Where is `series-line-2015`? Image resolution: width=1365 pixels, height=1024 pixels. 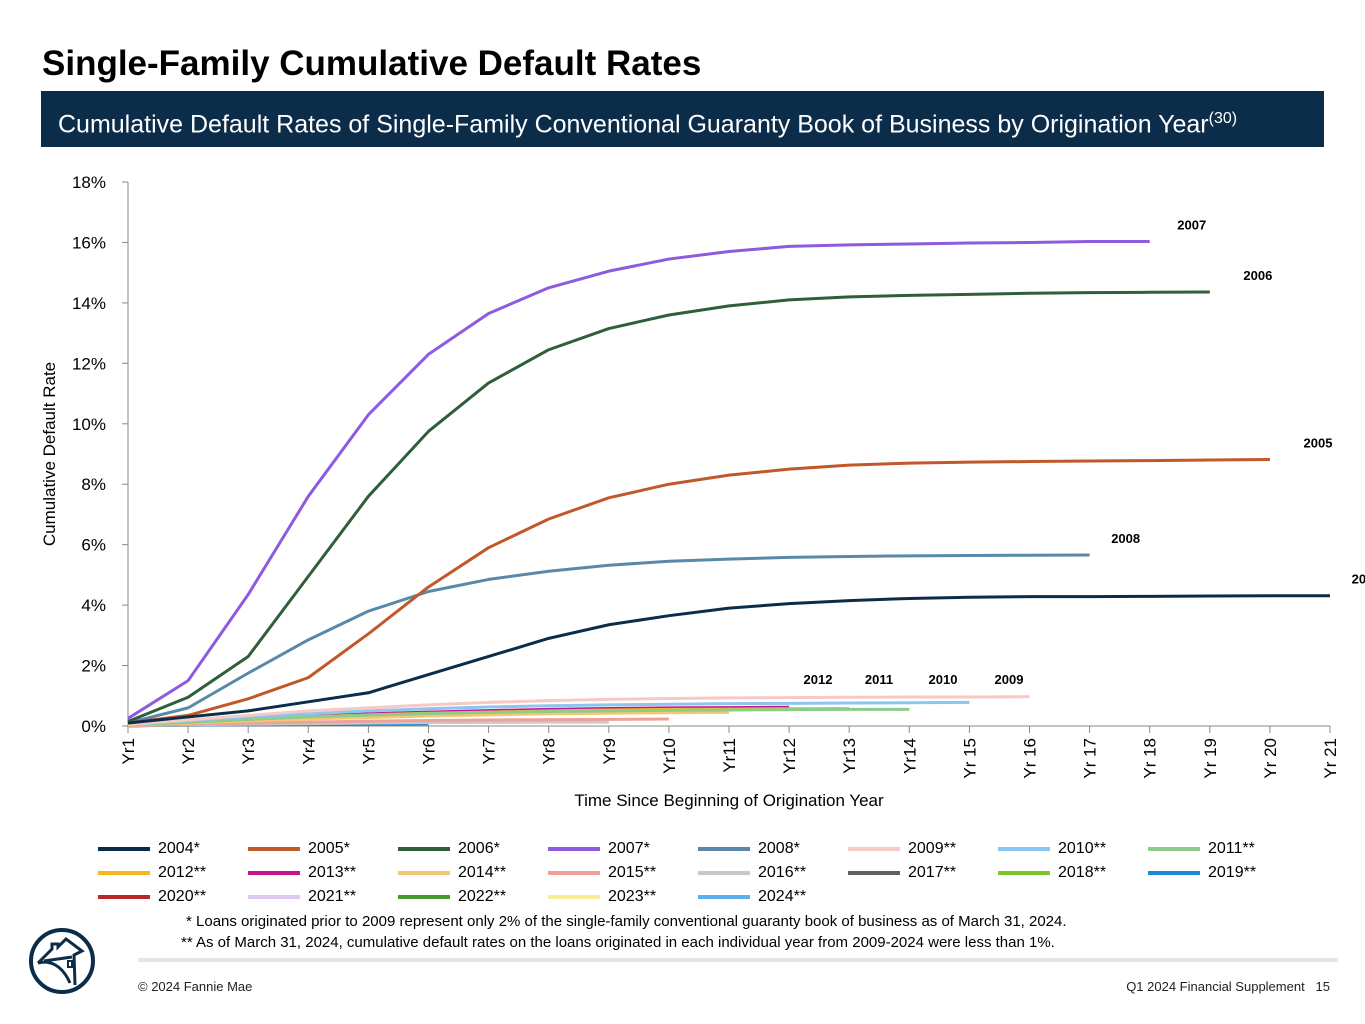
series-line-2015 is located at coordinates (398, 722).